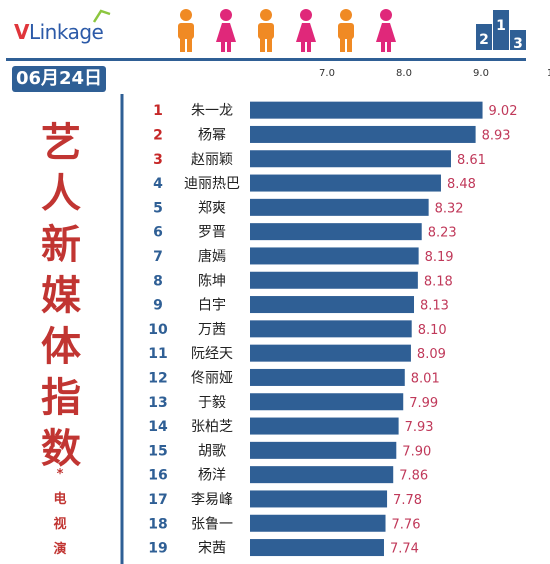  Describe the element at coordinates (158, 233) in the screenshot. I see `rank-label: 6` at that location.